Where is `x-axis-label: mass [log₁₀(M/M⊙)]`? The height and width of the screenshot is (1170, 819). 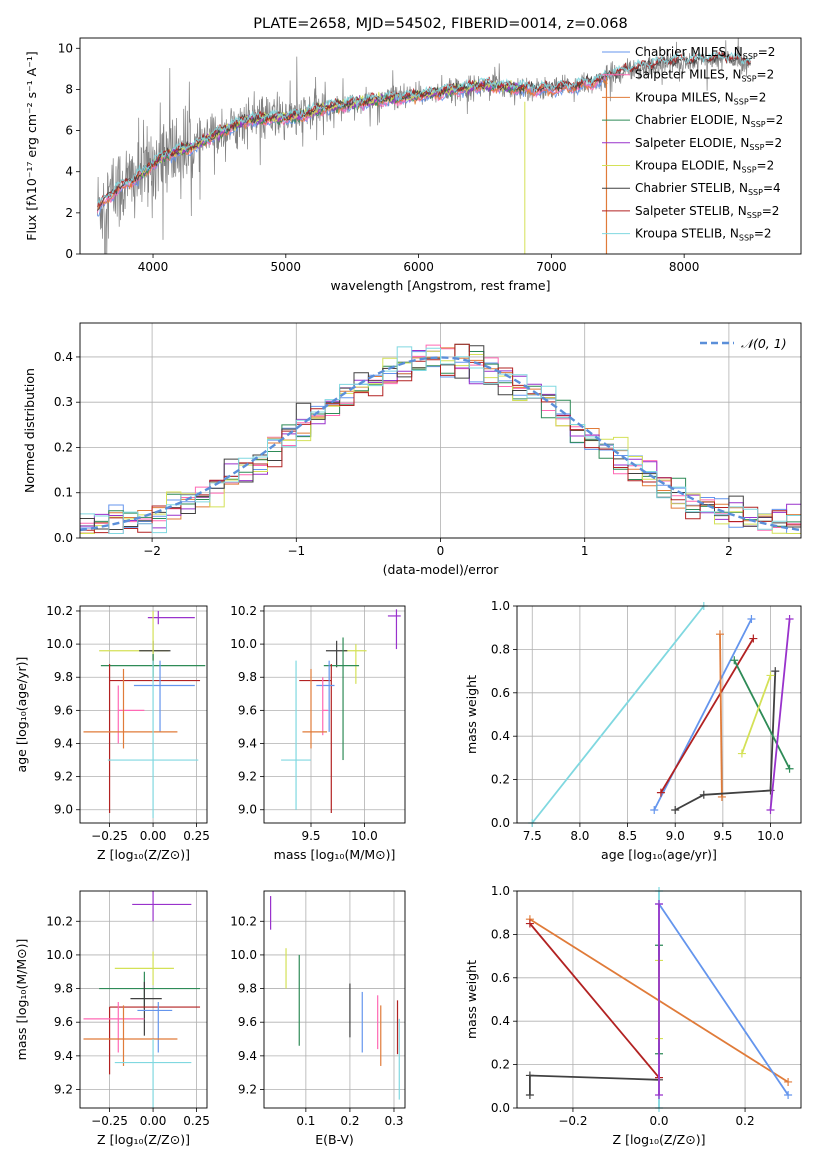 x-axis-label: mass [log₁₀(M/M⊙)] is located at coordinates (335, 854).